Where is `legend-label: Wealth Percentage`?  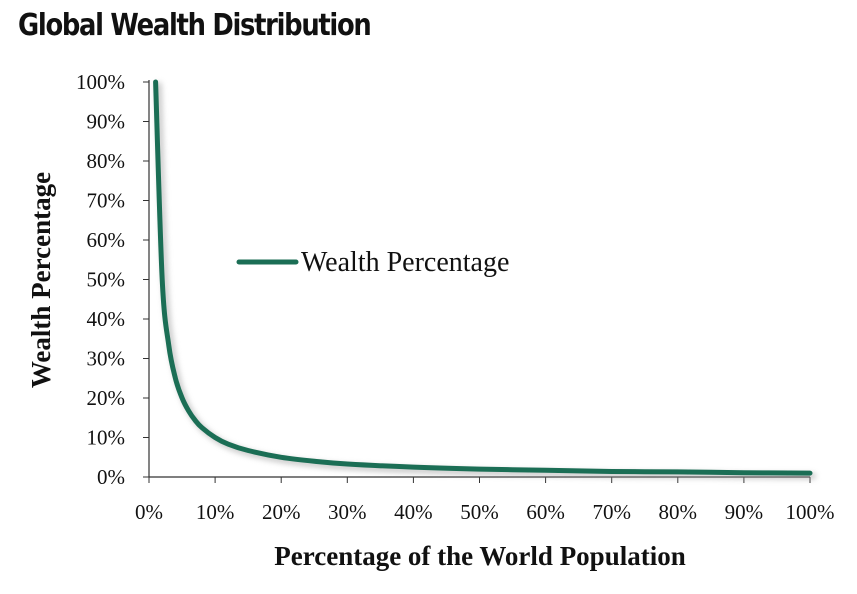 legend-label: Wealth Percentage is located at coordinates (405, 262).